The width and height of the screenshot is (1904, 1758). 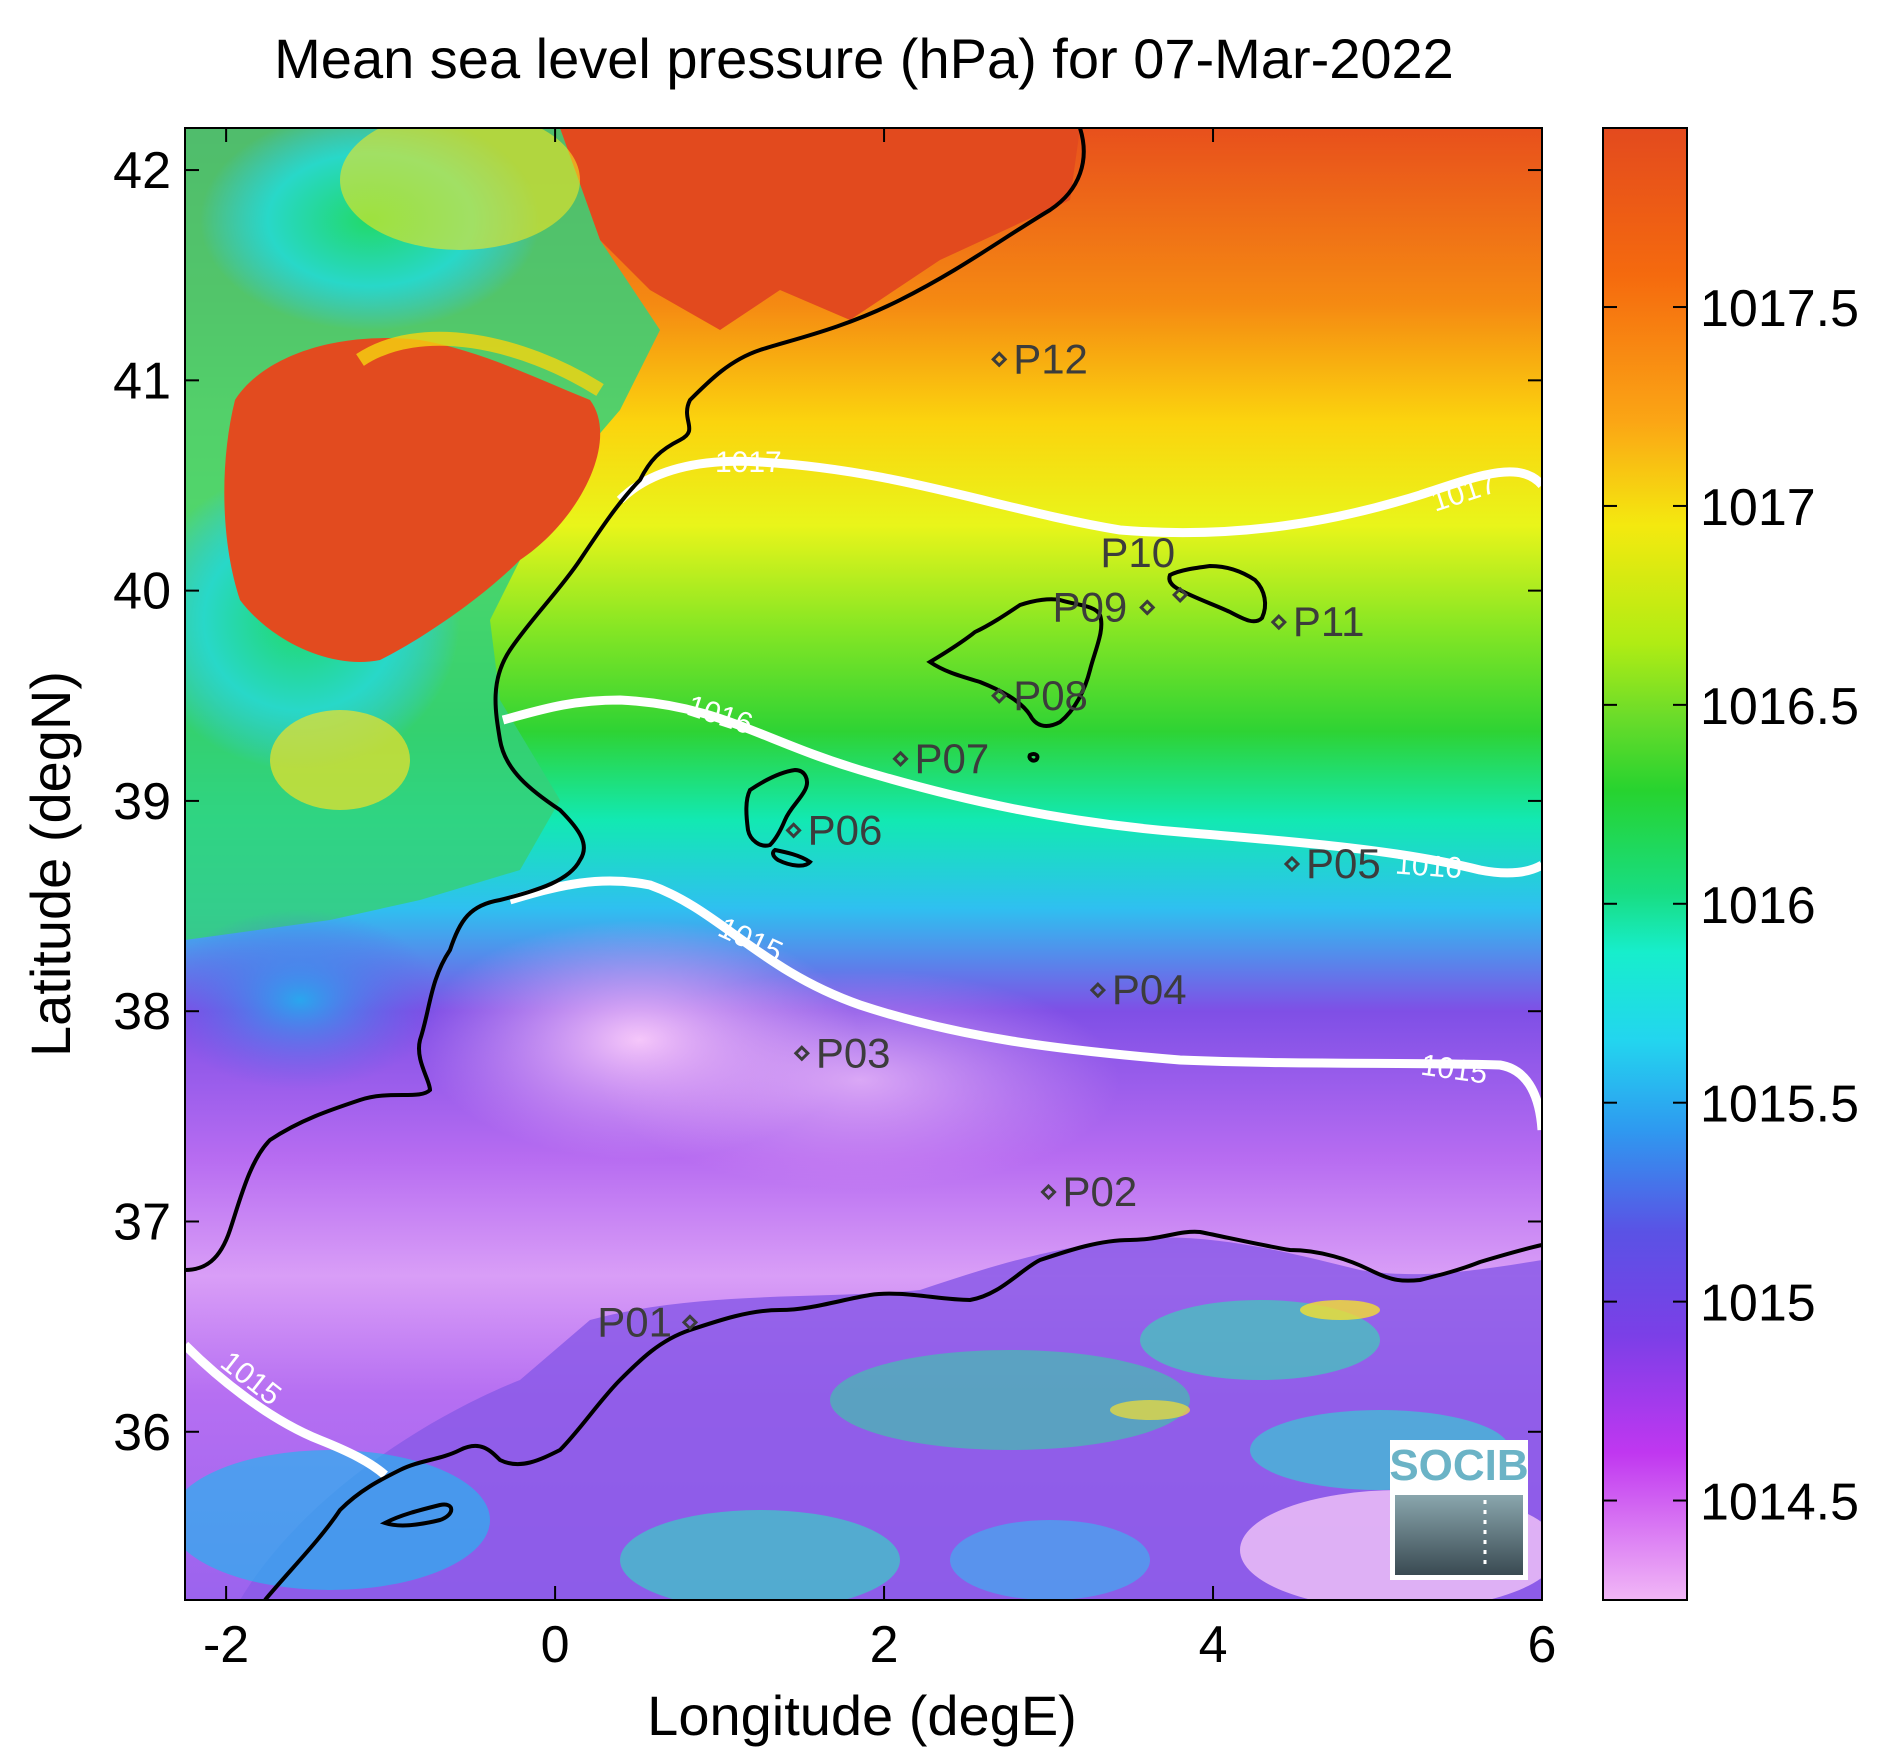 I want to click on land-blob-yellow, so click(x=460, y=189).